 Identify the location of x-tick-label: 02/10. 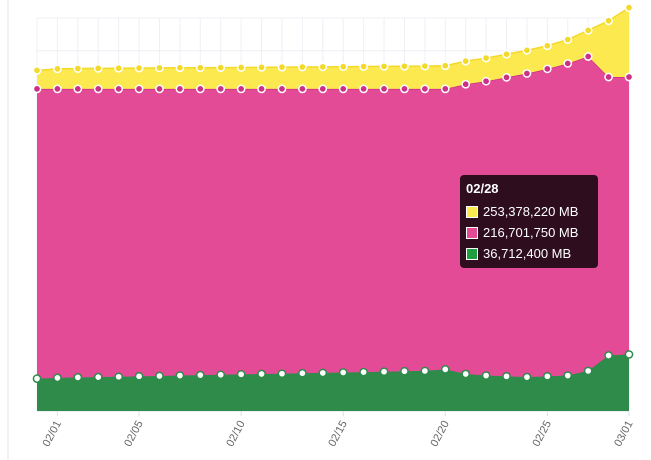
(236, 434).